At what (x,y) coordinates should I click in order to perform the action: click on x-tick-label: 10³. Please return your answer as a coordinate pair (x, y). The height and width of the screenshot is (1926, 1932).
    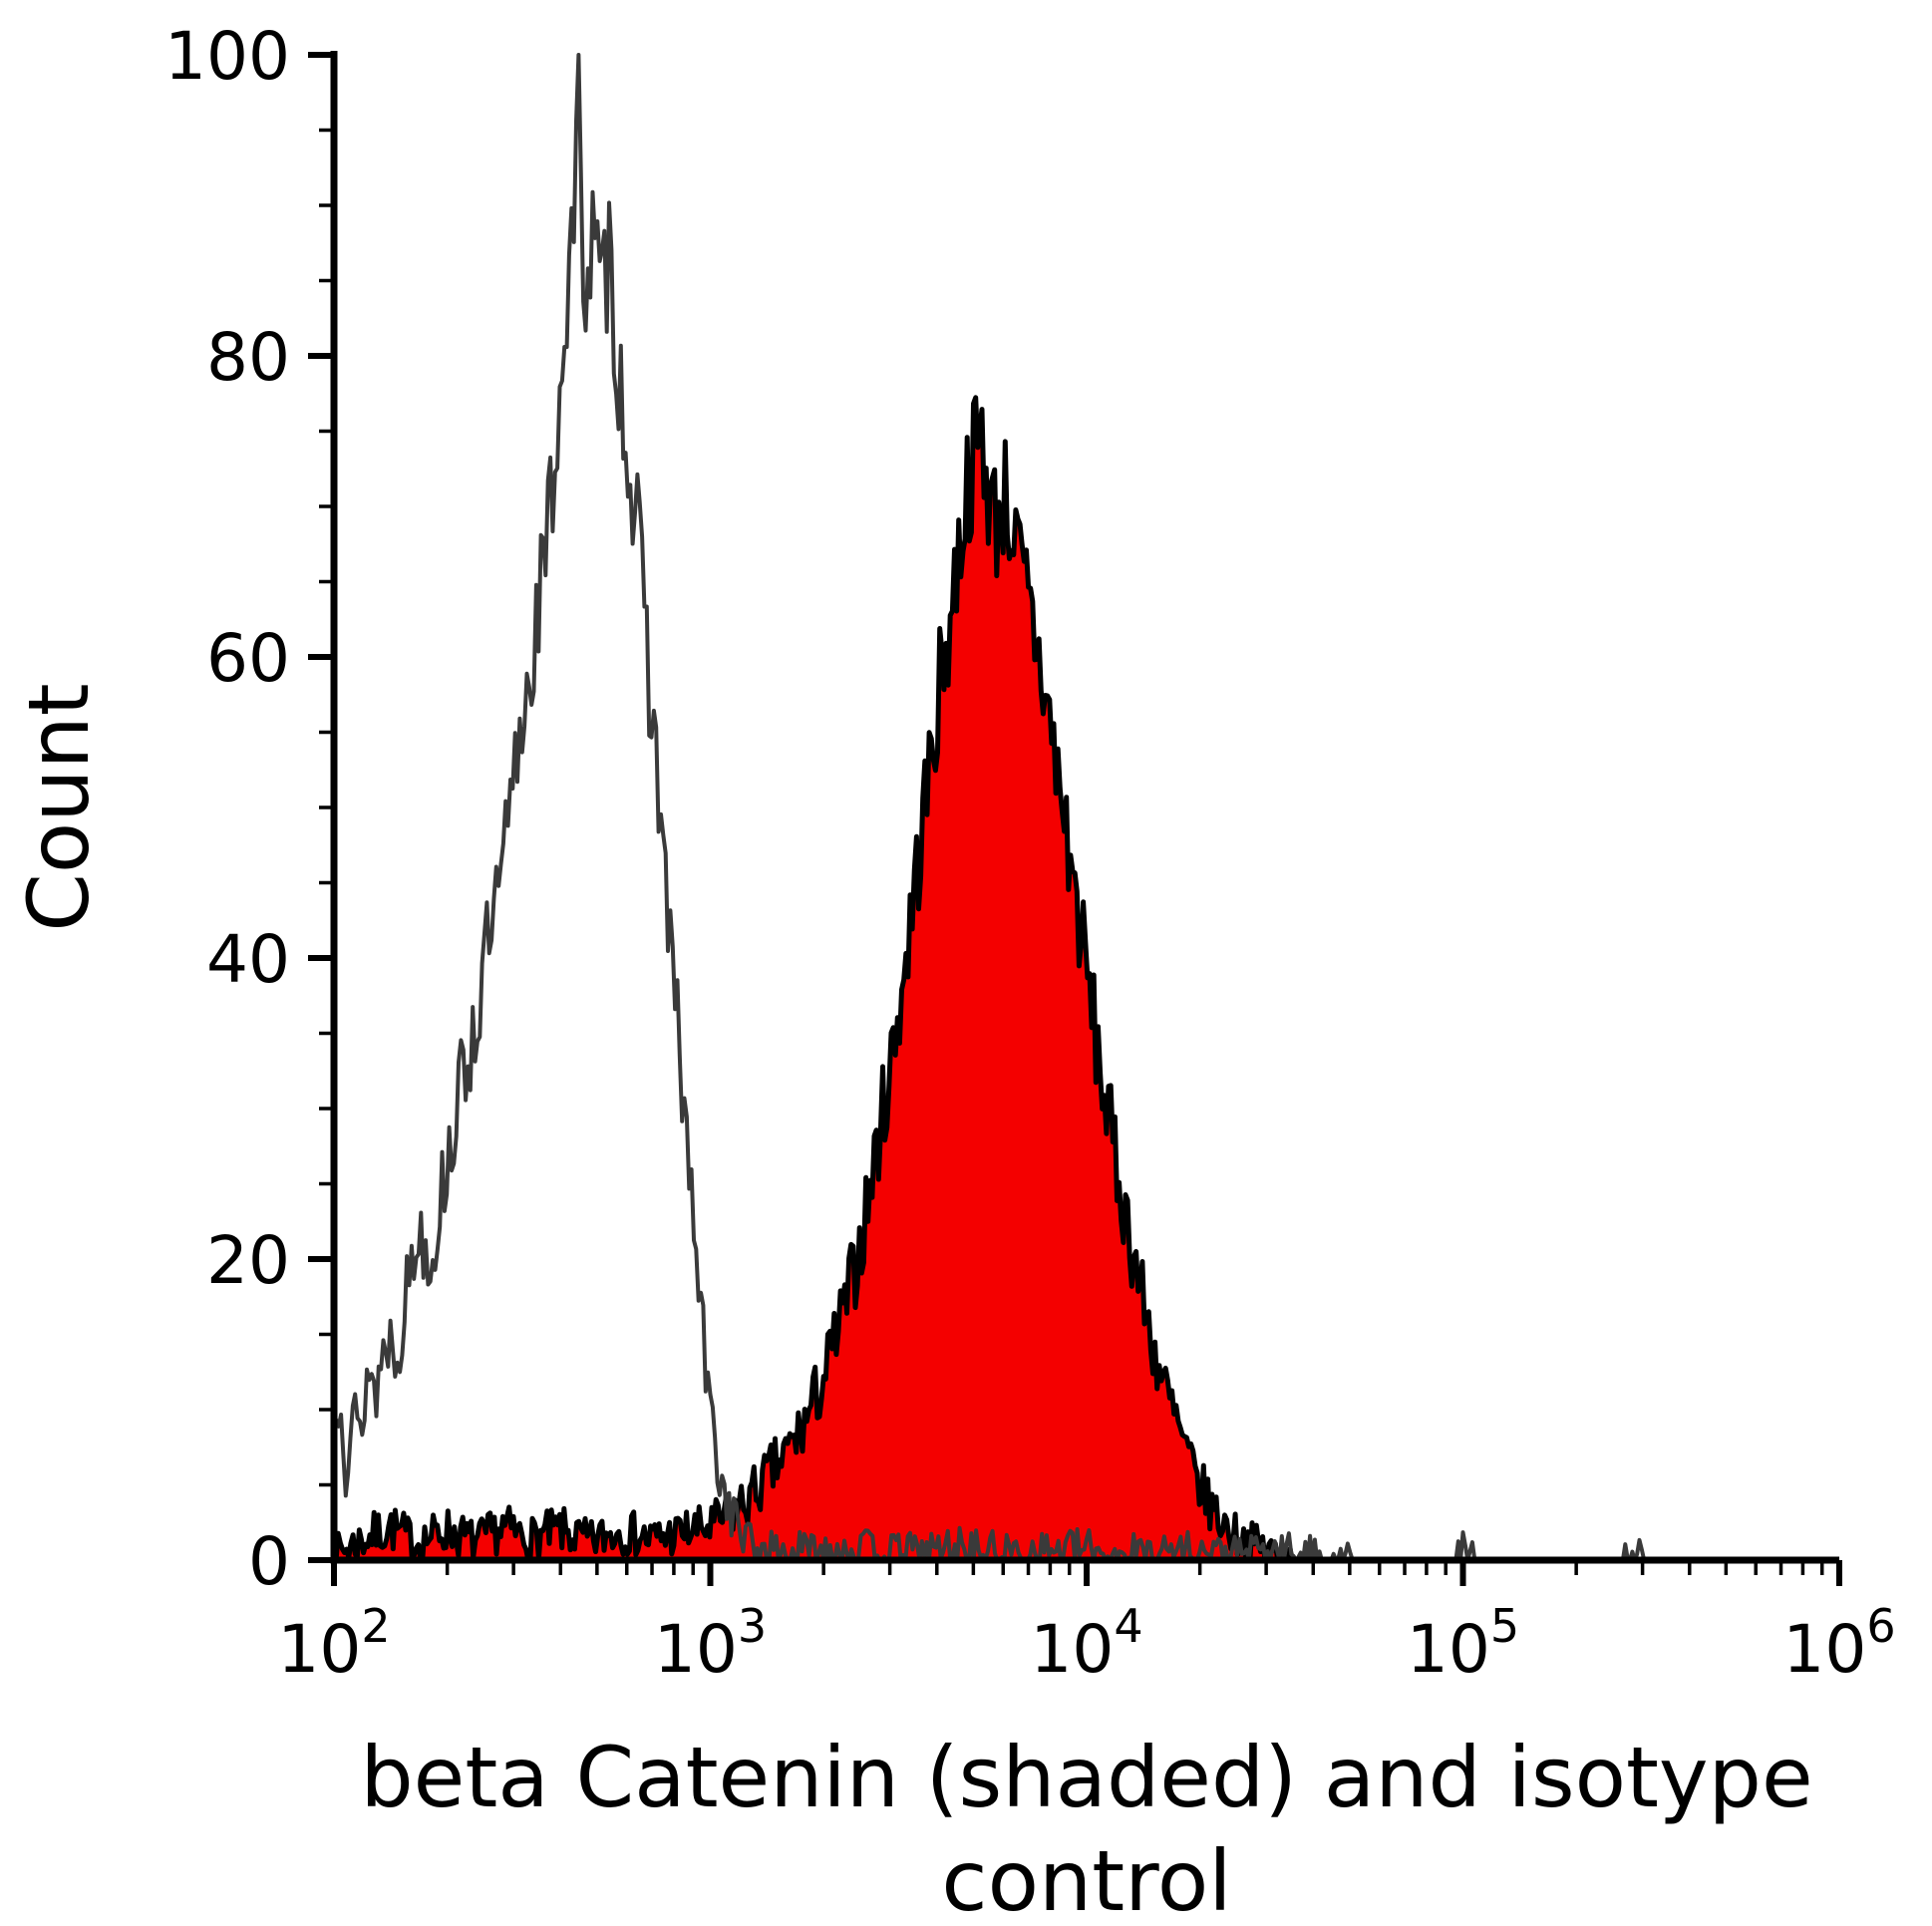
    Looking at the image, I should click on (710, 1643).